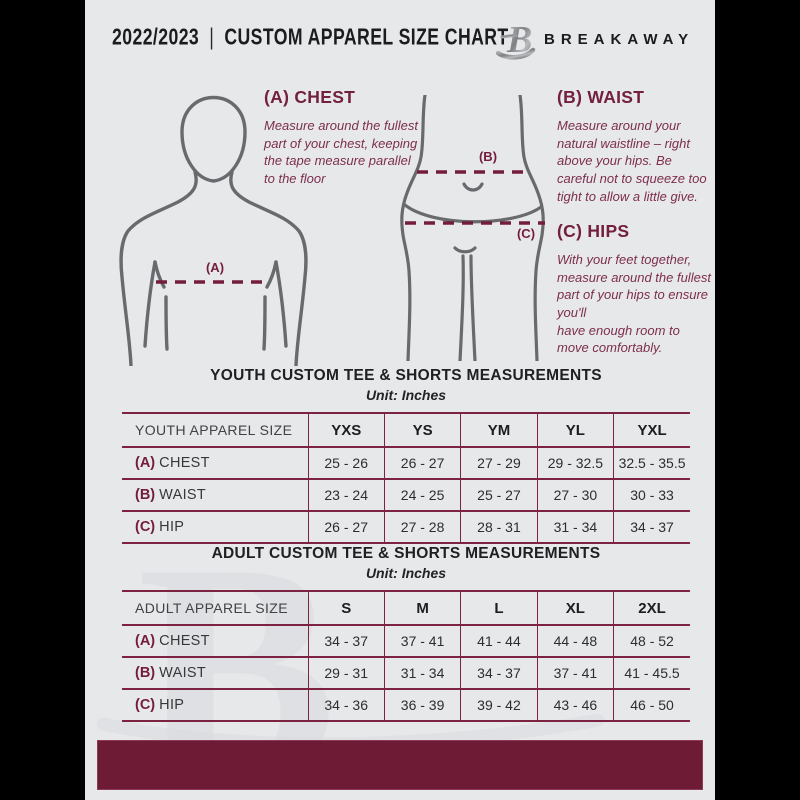  What do you see at coordinates (346, 430) in the screenshot?
I see `column-header: YXS` at bounding box center [346, 430].